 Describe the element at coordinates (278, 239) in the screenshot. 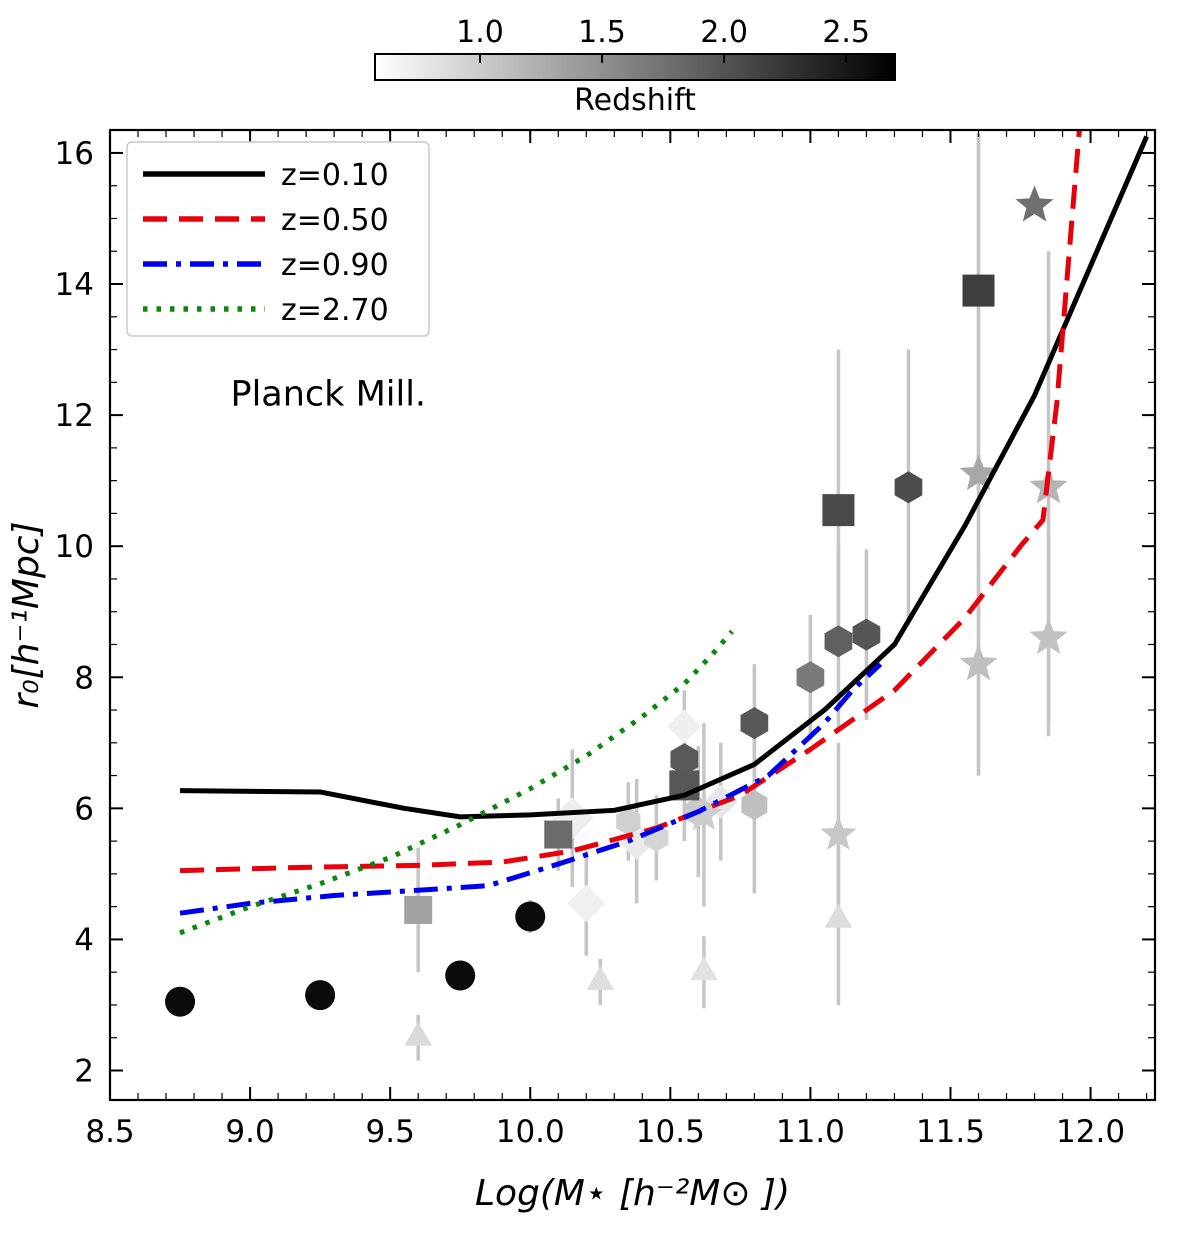

I see `legend: z=0.10 z=0.50 z=0.90 z=2.70` at that location.